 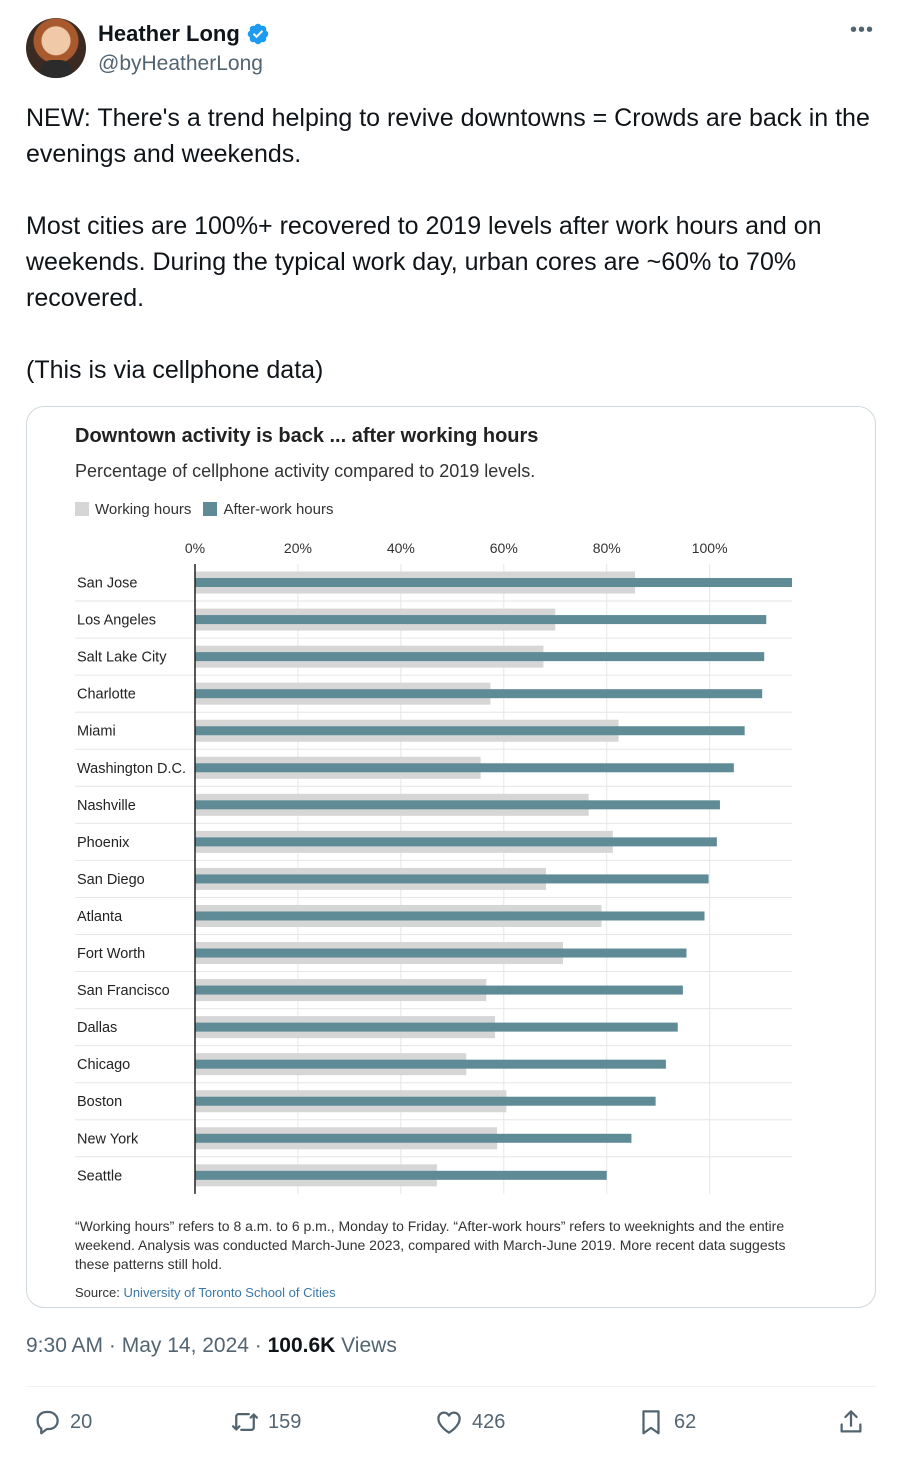 I want to click on source-link: University of Toronto School of Cities, so click(x=229, y=1292).